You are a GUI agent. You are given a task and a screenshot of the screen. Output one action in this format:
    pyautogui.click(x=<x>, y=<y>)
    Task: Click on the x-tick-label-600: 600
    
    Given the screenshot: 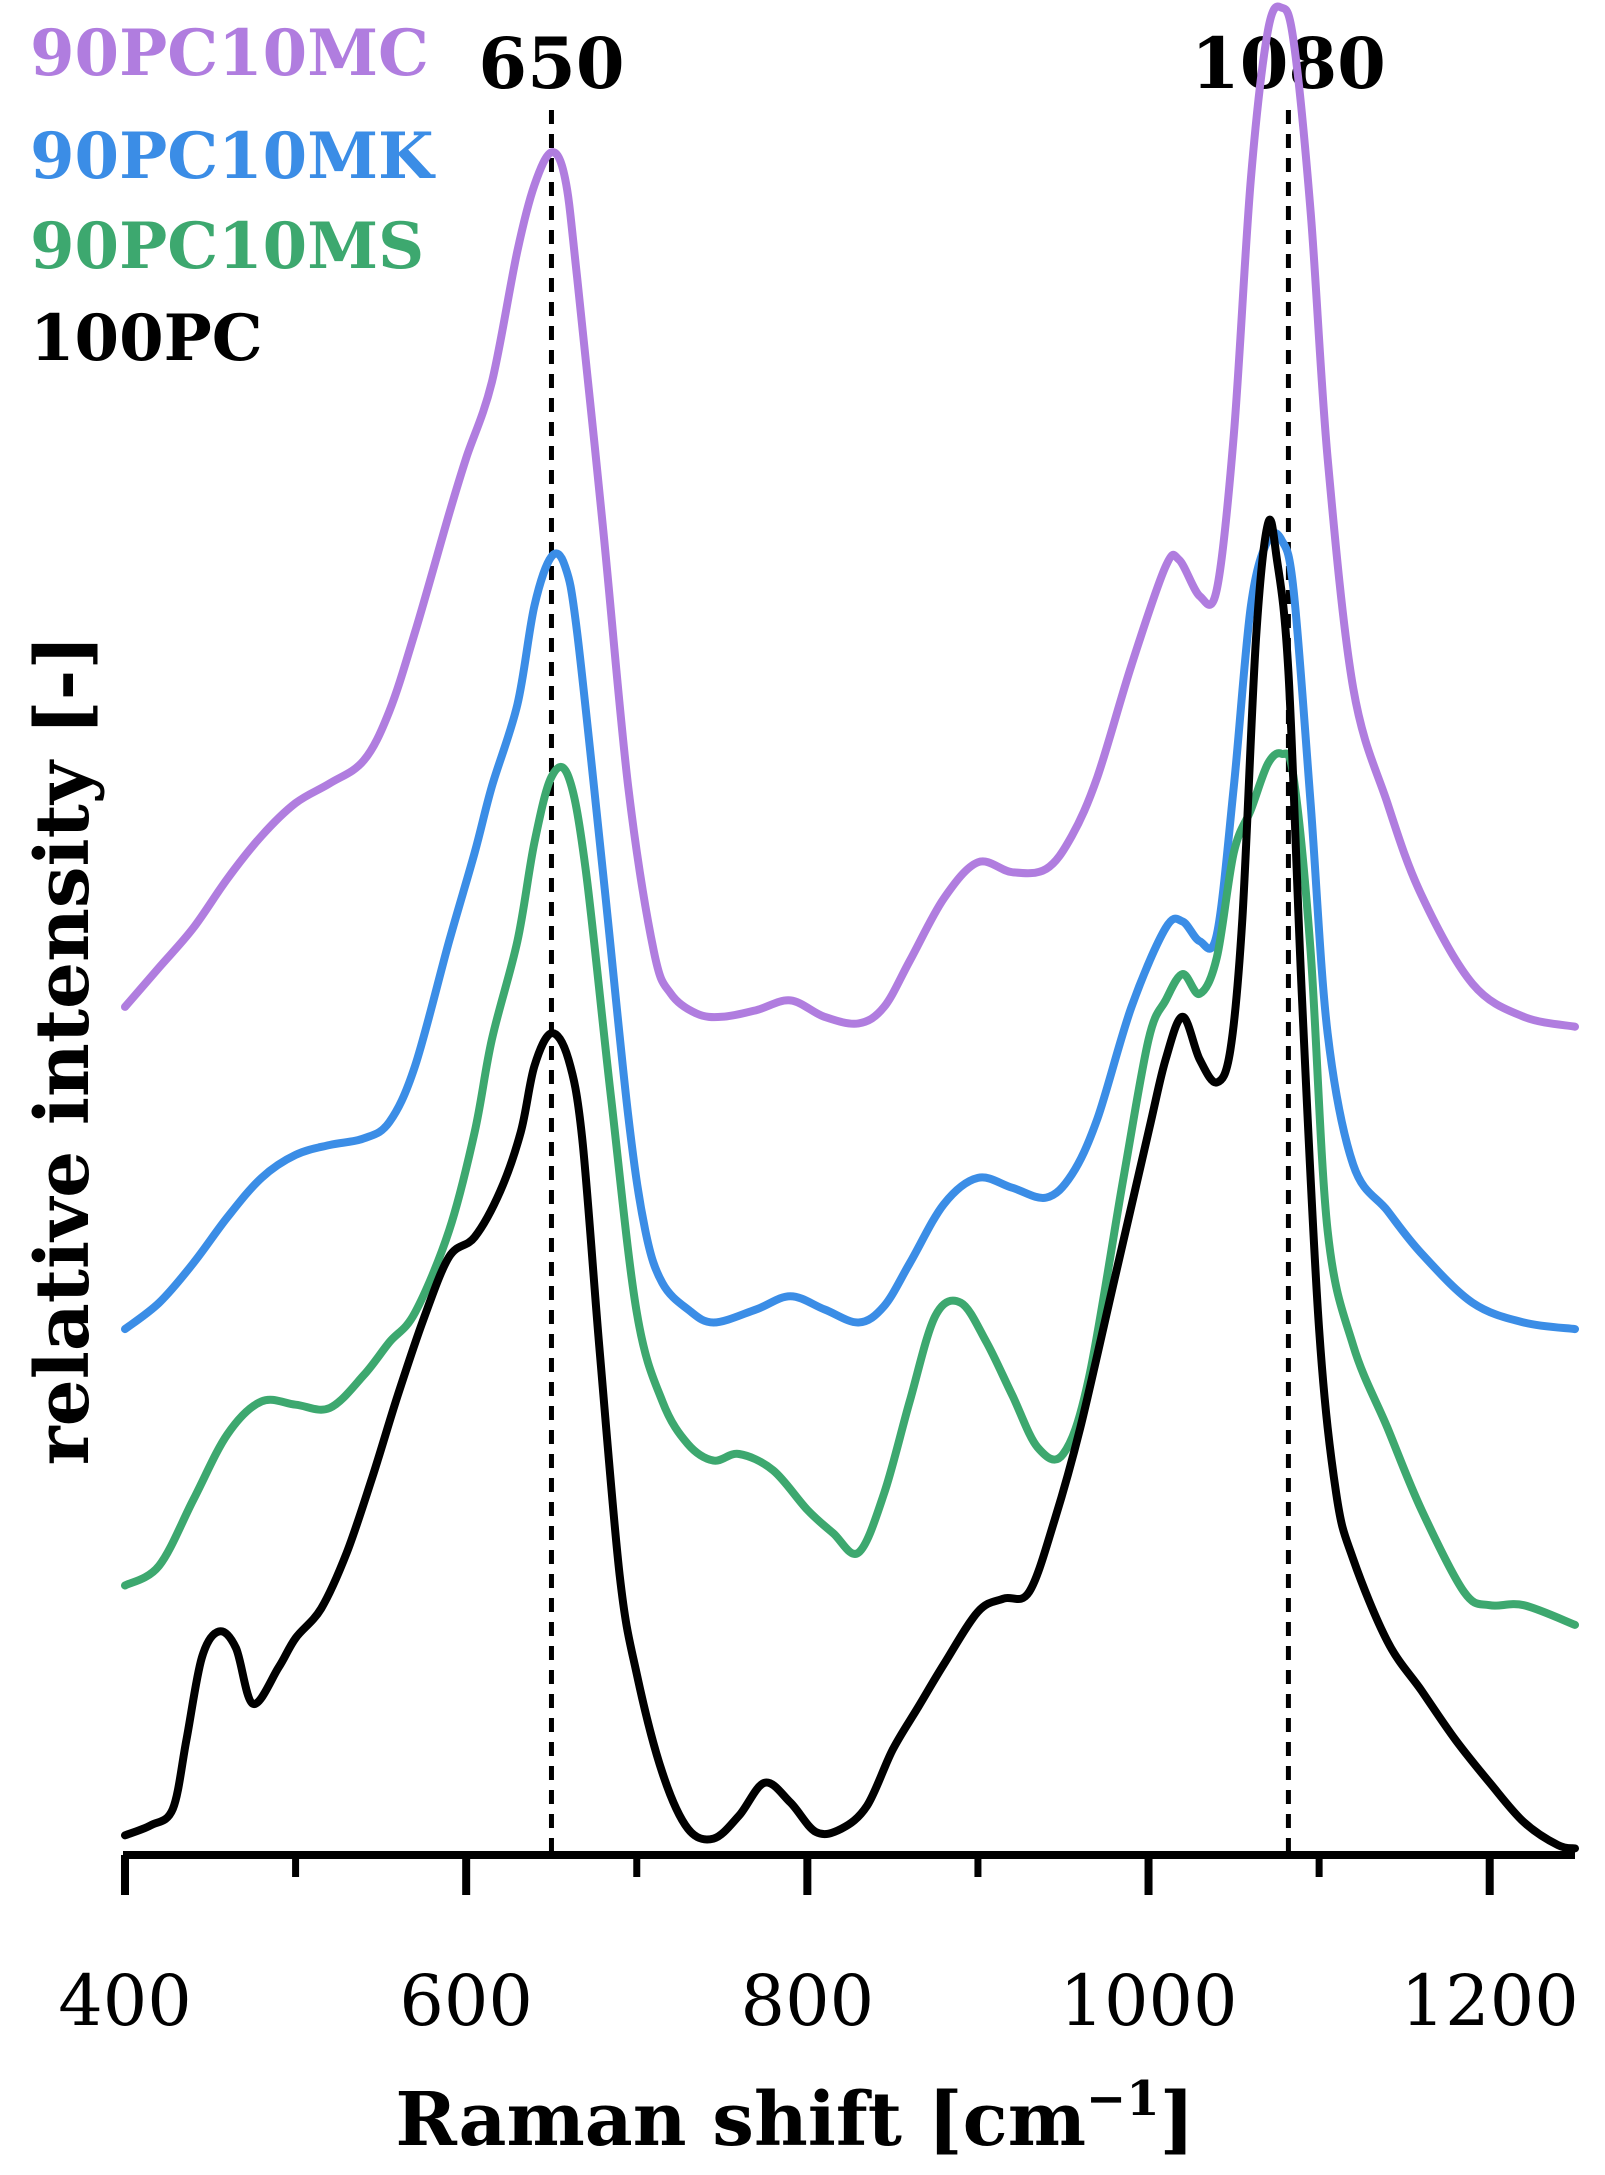 What is the action you would take?
    pyautogui.click(x=466, y=2001)
    